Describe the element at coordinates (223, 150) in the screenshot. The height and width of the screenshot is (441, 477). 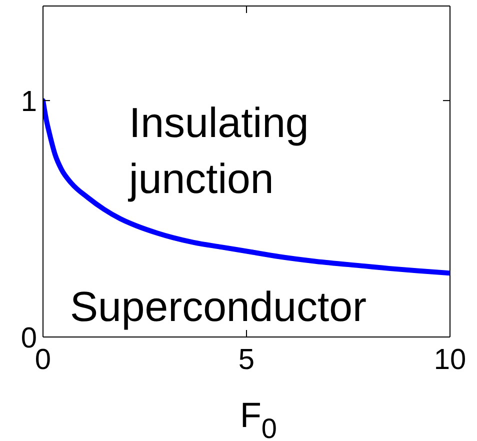
I see `annotation: Insulating junction` at that location.